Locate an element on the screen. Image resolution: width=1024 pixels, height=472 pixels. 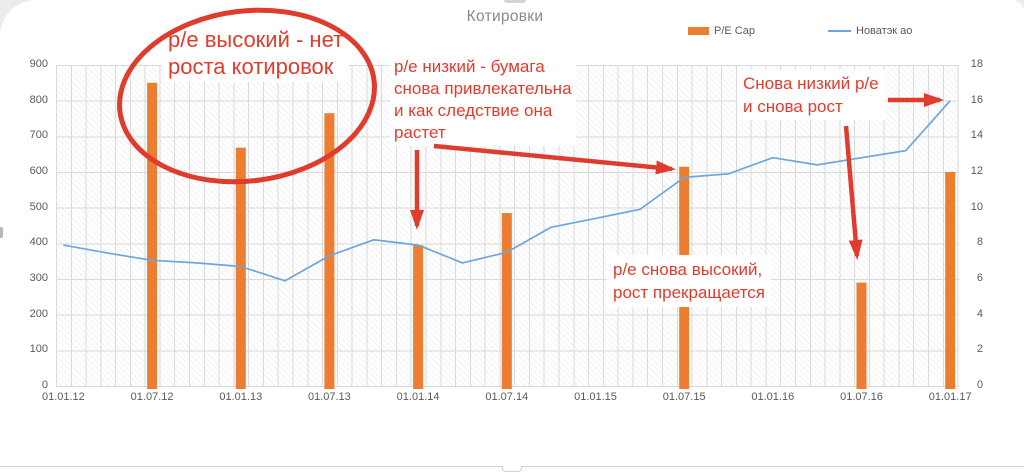
left-axis-tick: 800 is located at coordinates (38, 99).